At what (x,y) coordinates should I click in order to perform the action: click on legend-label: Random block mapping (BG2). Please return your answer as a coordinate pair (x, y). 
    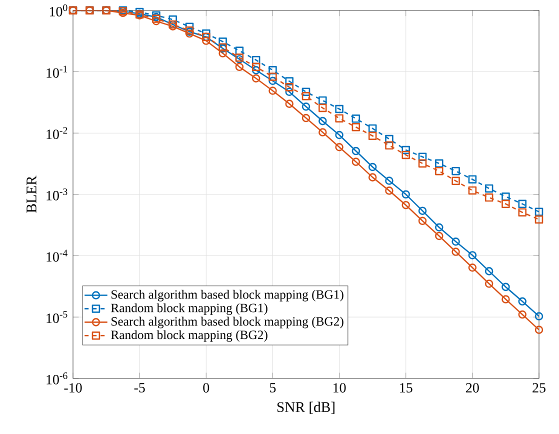
    Looking at the image, I should click on (189, 336).